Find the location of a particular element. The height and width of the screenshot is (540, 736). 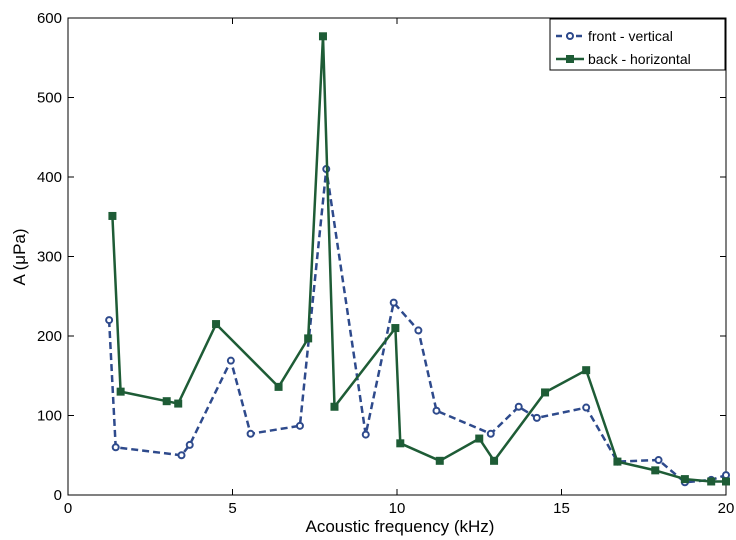

x-tick-label: 5 is located at coordinates (232, 508).